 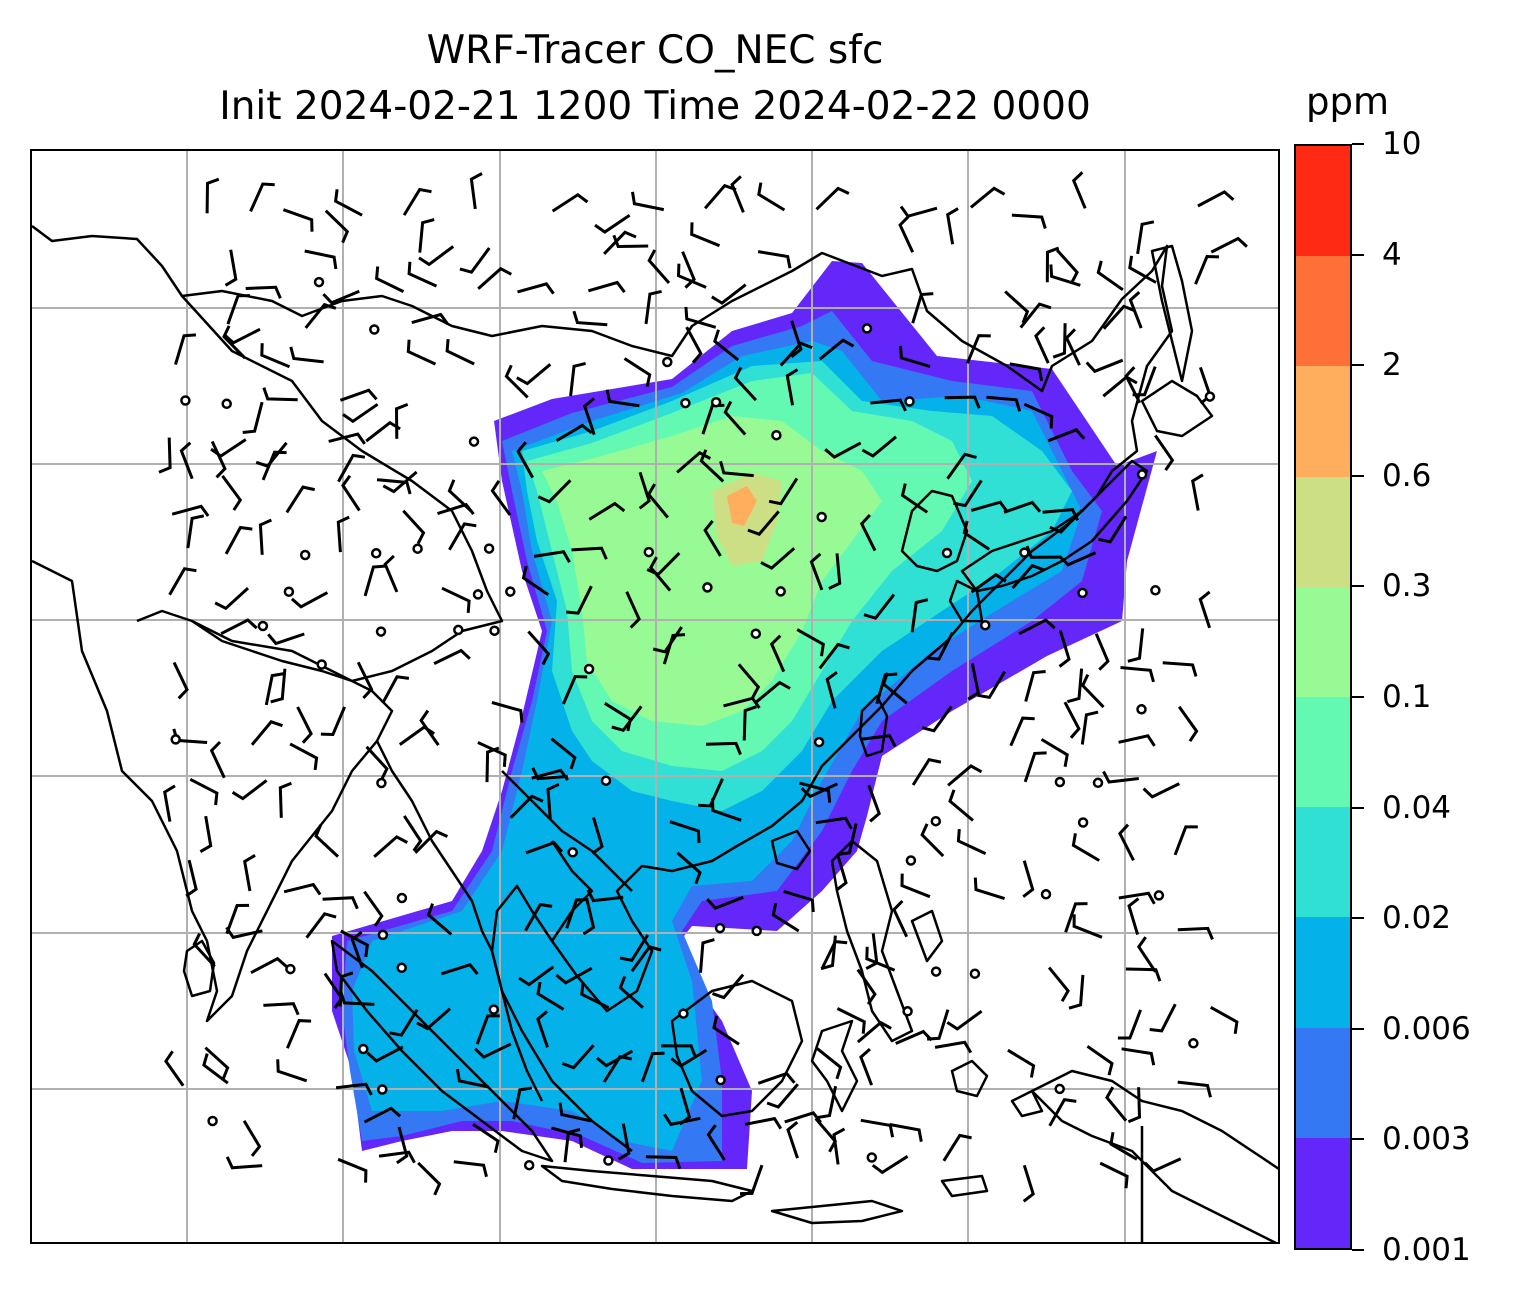 What do you see at coordinates (887, 941) in the screenshot?
I see `philippines` at bounding box center [887, 941].